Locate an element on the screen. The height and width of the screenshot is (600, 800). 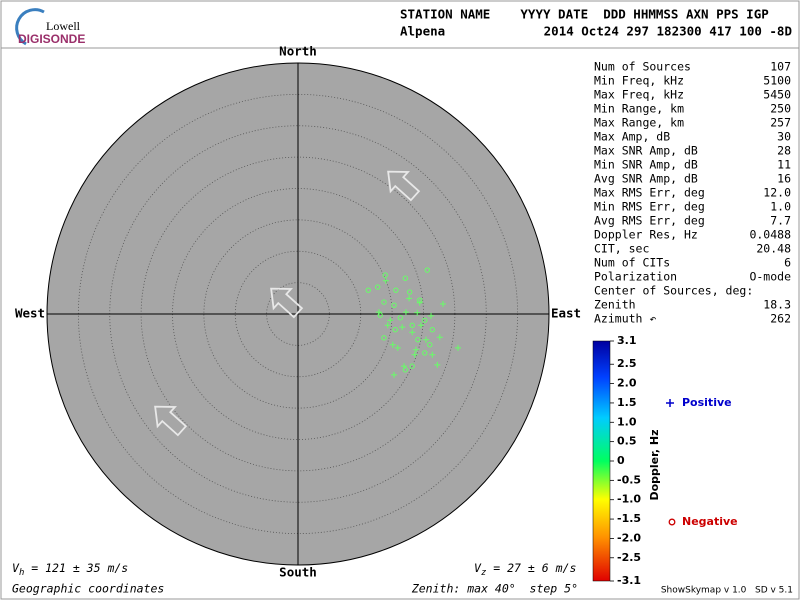
stat-label: Num of Sources is located at coordinates (642, 67).